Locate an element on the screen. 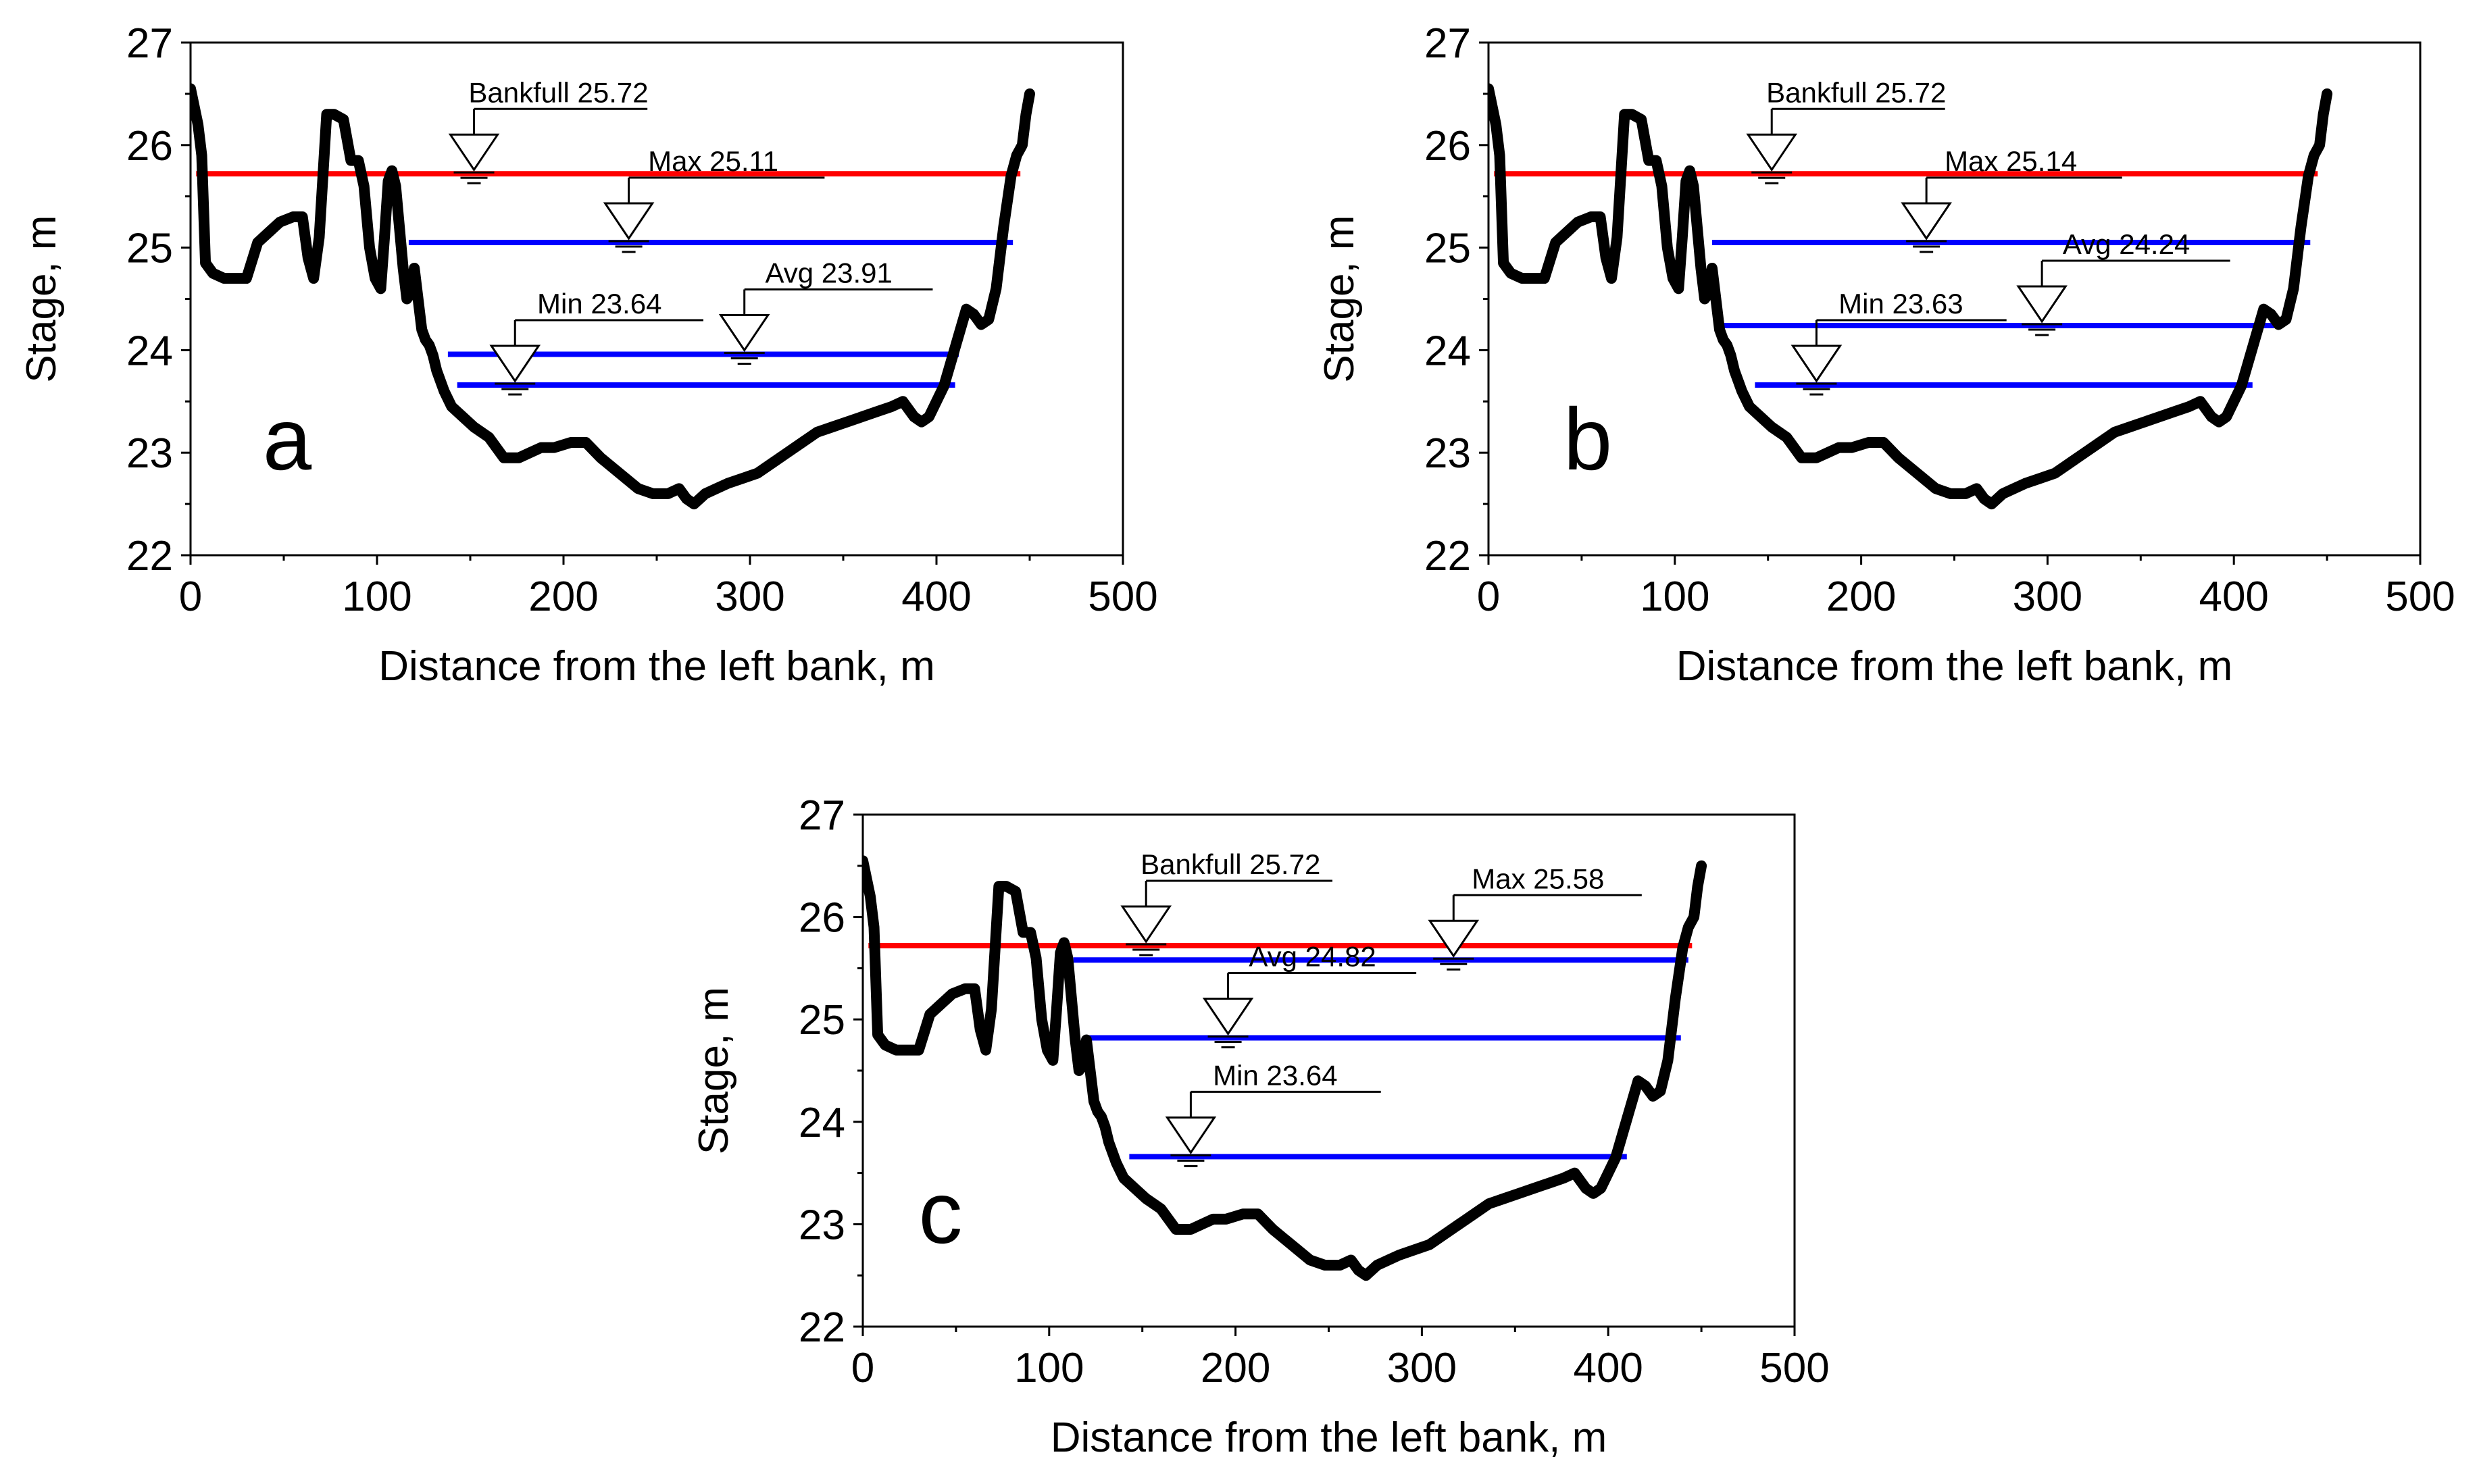  water-level-label: Avg 23.91 is located at coordinates (829, 272).